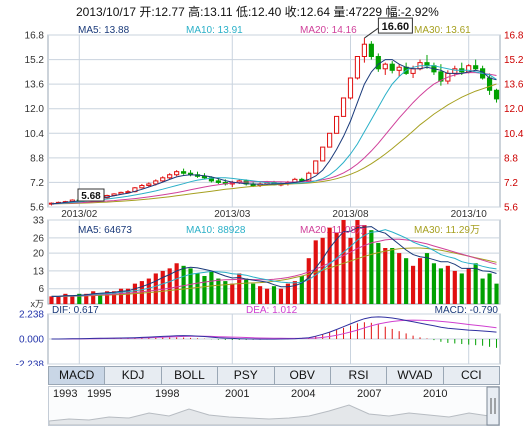 The width and height of the screenshot is (525, 430). I want to click on macd-dea-label: DEA: 1.012, so click(272, 310).